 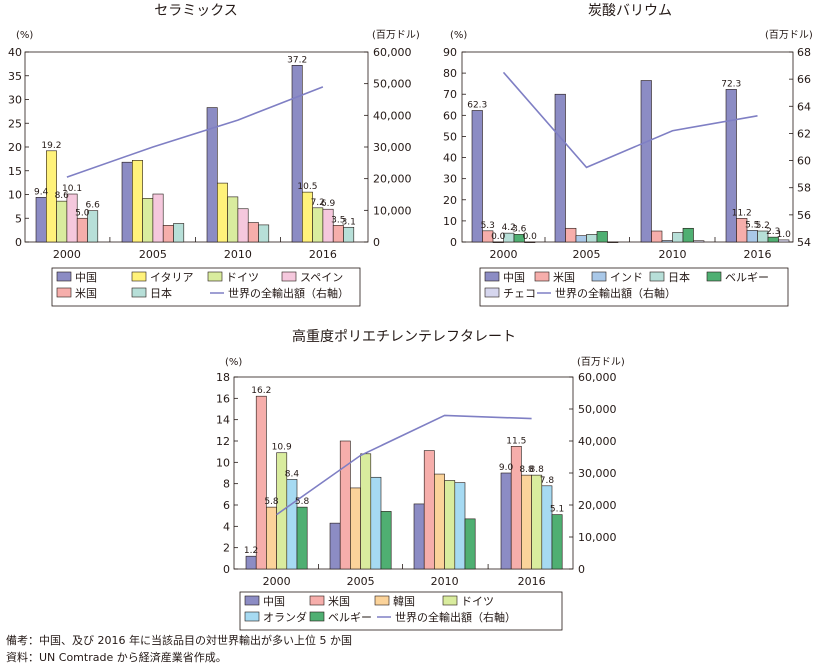 What do you see at coordinates (804, 161) in the screenshot?
I see `y-tick-label-right: 60` at bounding box center [804, 161].